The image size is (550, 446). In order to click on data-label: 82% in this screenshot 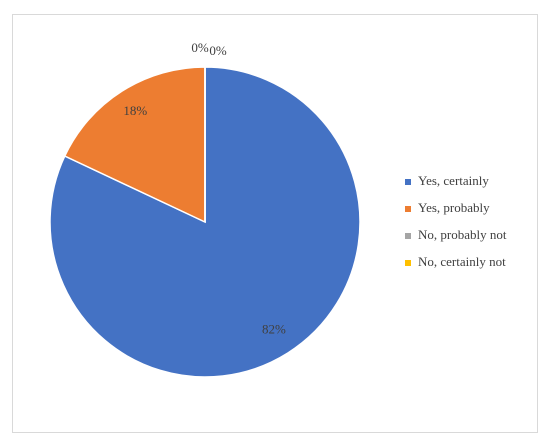, I will do `click(274, 329)`.